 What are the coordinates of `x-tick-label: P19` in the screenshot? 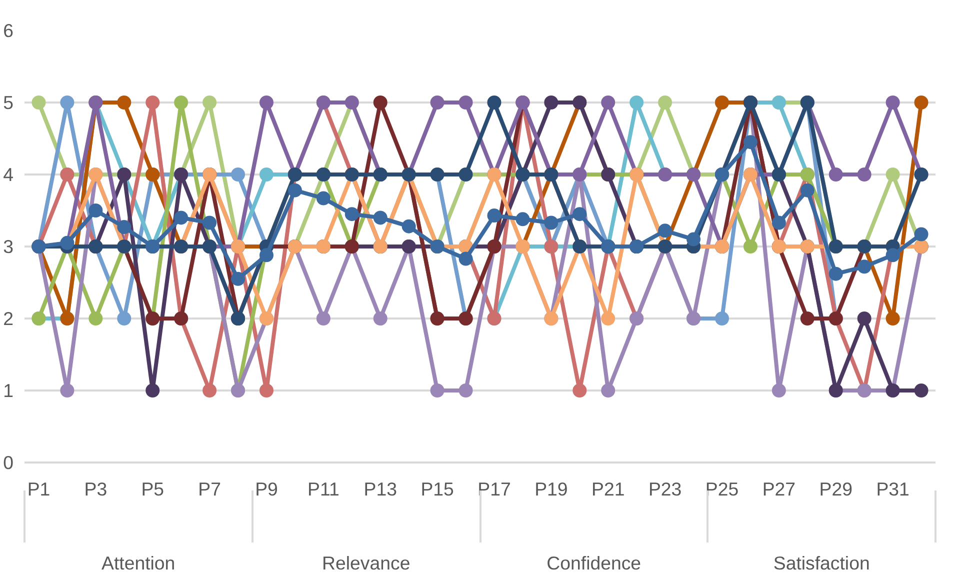 It's located at (551, 489).